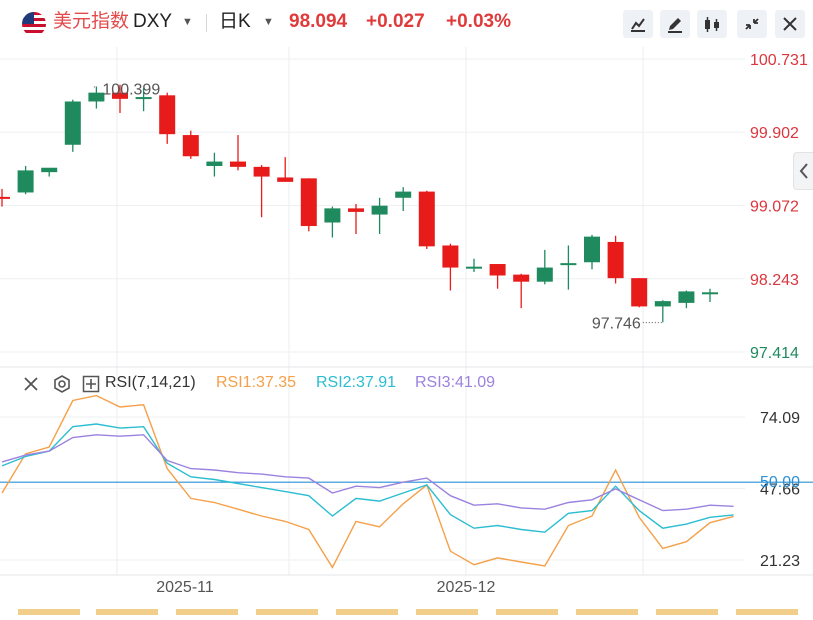 This screenshot has width=813, height=620. What do you see at coordinates (62, 384) in the screenshot?
I see `settings-icon` at bounding box center [62, 384].